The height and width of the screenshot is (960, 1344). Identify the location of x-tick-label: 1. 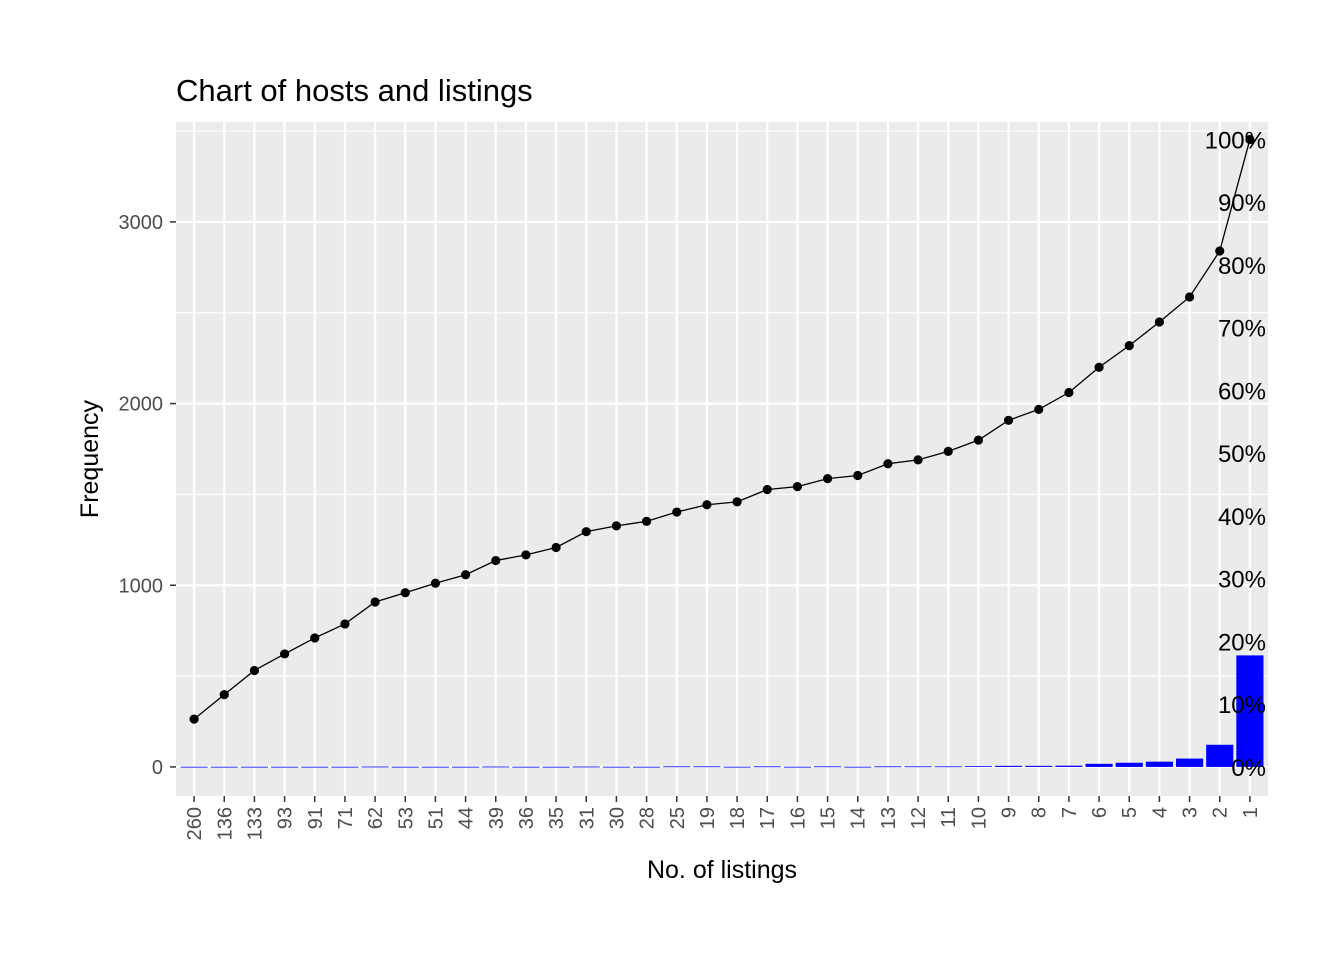
(1251, 812).